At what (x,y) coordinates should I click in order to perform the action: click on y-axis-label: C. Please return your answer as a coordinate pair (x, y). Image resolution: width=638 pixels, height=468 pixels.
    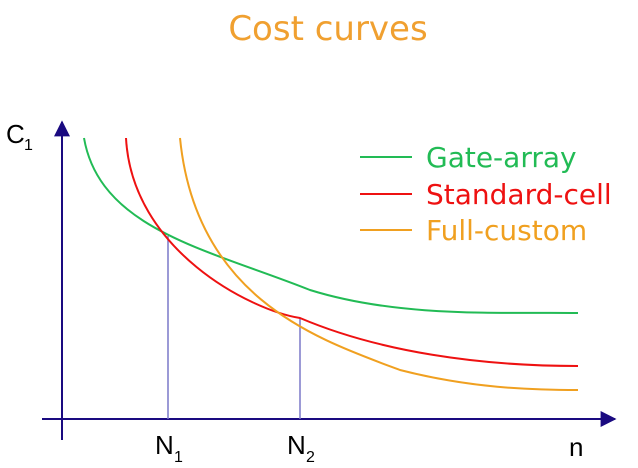
    Looking at the image, I should click on (15, 134).